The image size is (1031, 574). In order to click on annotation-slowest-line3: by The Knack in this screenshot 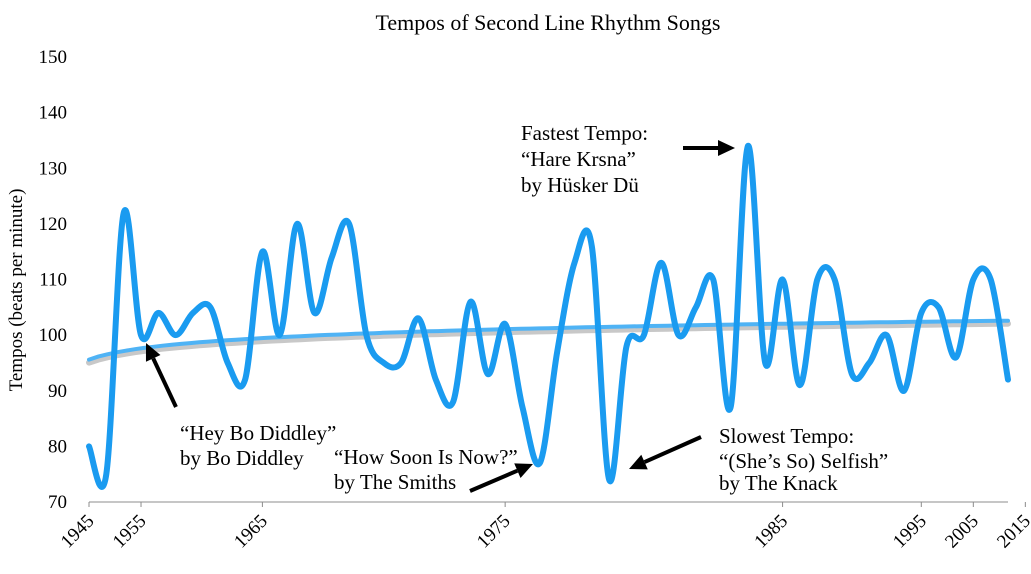, I will do `click(778, 483)`.